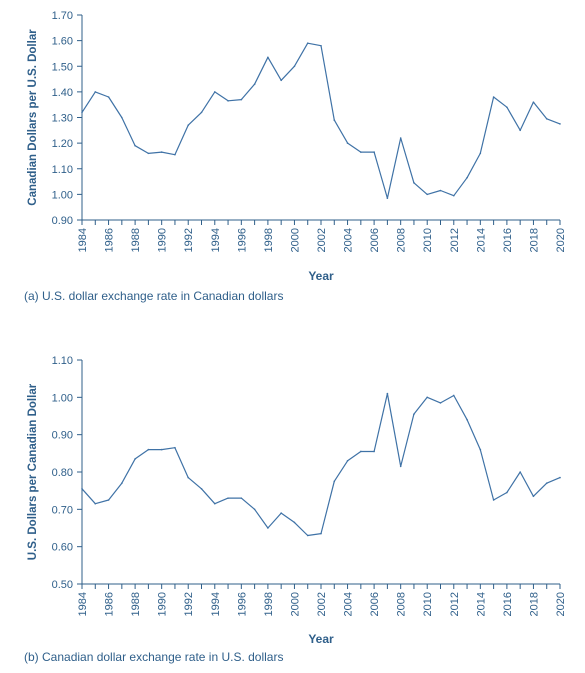 The width and height of the screenshot is (585, 673). What do you see at coordinates (216, 240) in the screenshot?
I see `x-tick-label: 1994` at bounding box center [216, 240].